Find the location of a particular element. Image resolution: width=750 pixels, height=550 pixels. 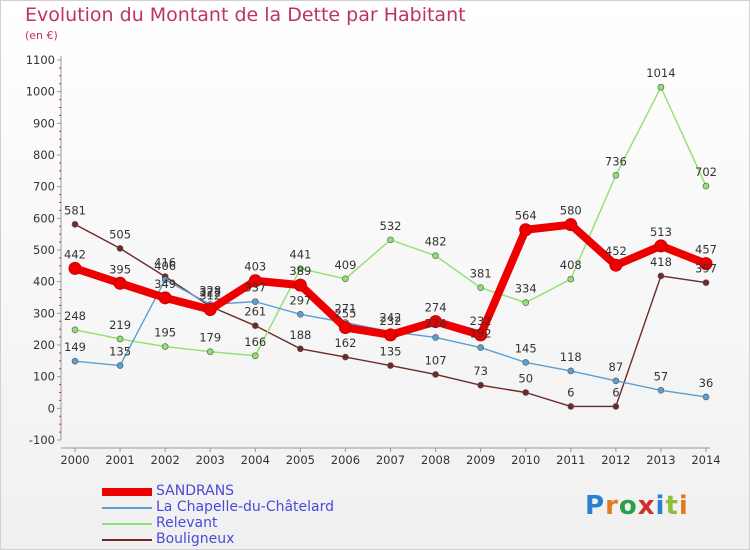

data-label-sandrans: 403 is located at coordinates (255, 267).